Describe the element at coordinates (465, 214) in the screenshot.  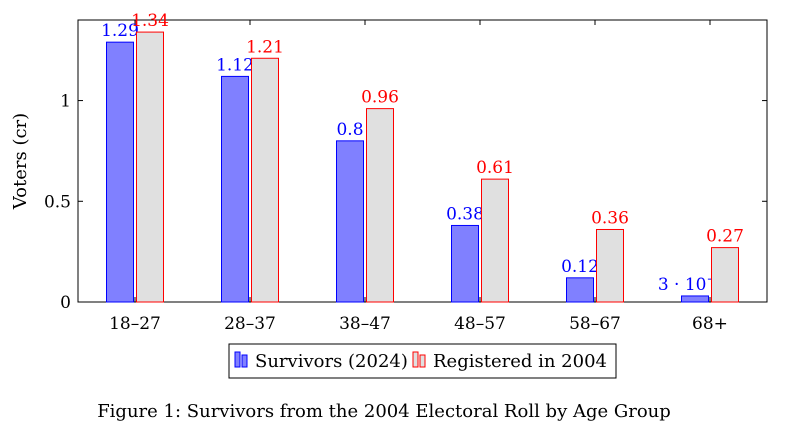
I see `data-label-survivors-3: 0.38` at that location.